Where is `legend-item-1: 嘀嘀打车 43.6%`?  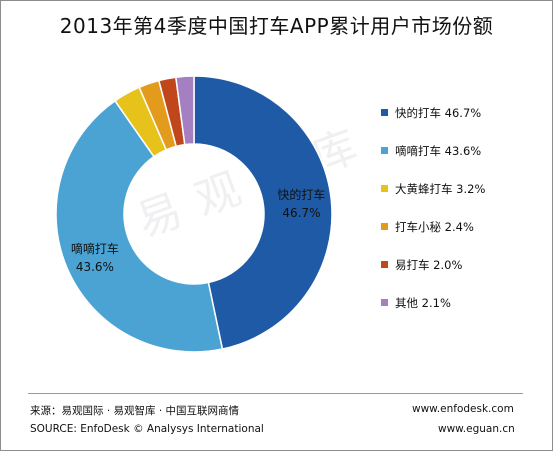 legend-item-1: 嘀嘀打车 43.6% is located at coordinates (466, 151).